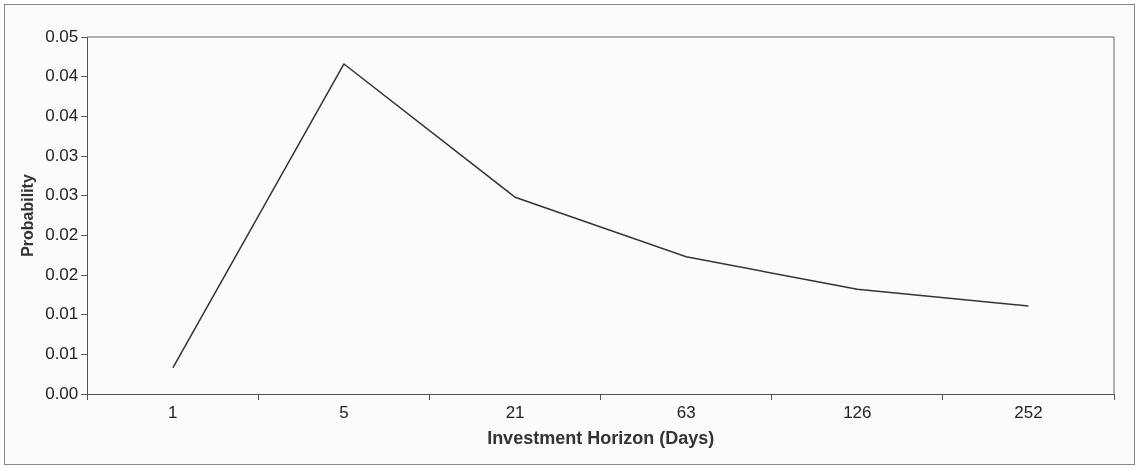 The height and width of the screenshot is (469, 1139). I want to click on x-tick-label: 63, so click(686, 412).